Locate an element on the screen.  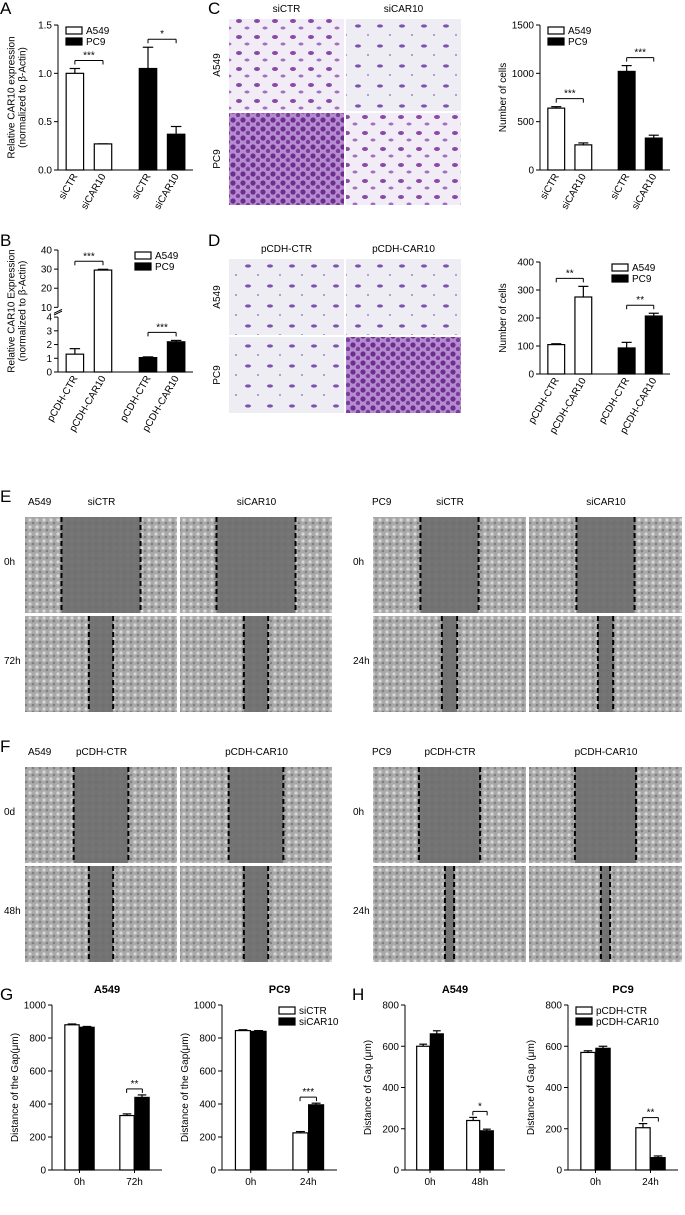
y-tick-label: 1000 is located at coordinates (523, 74).